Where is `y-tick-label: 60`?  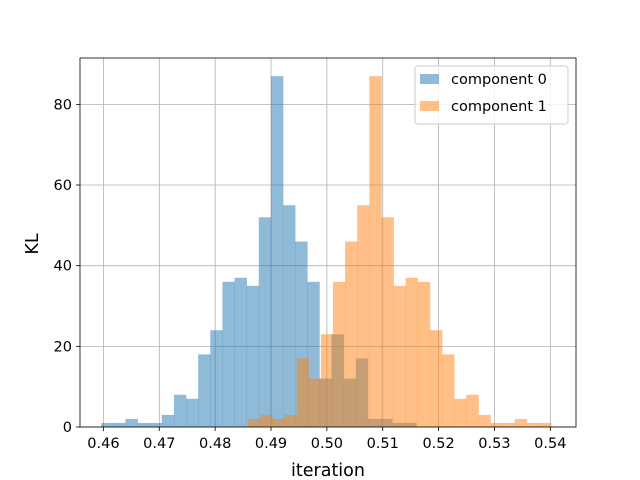
y-tick-label: 60 is located at coordinates (63, 186).